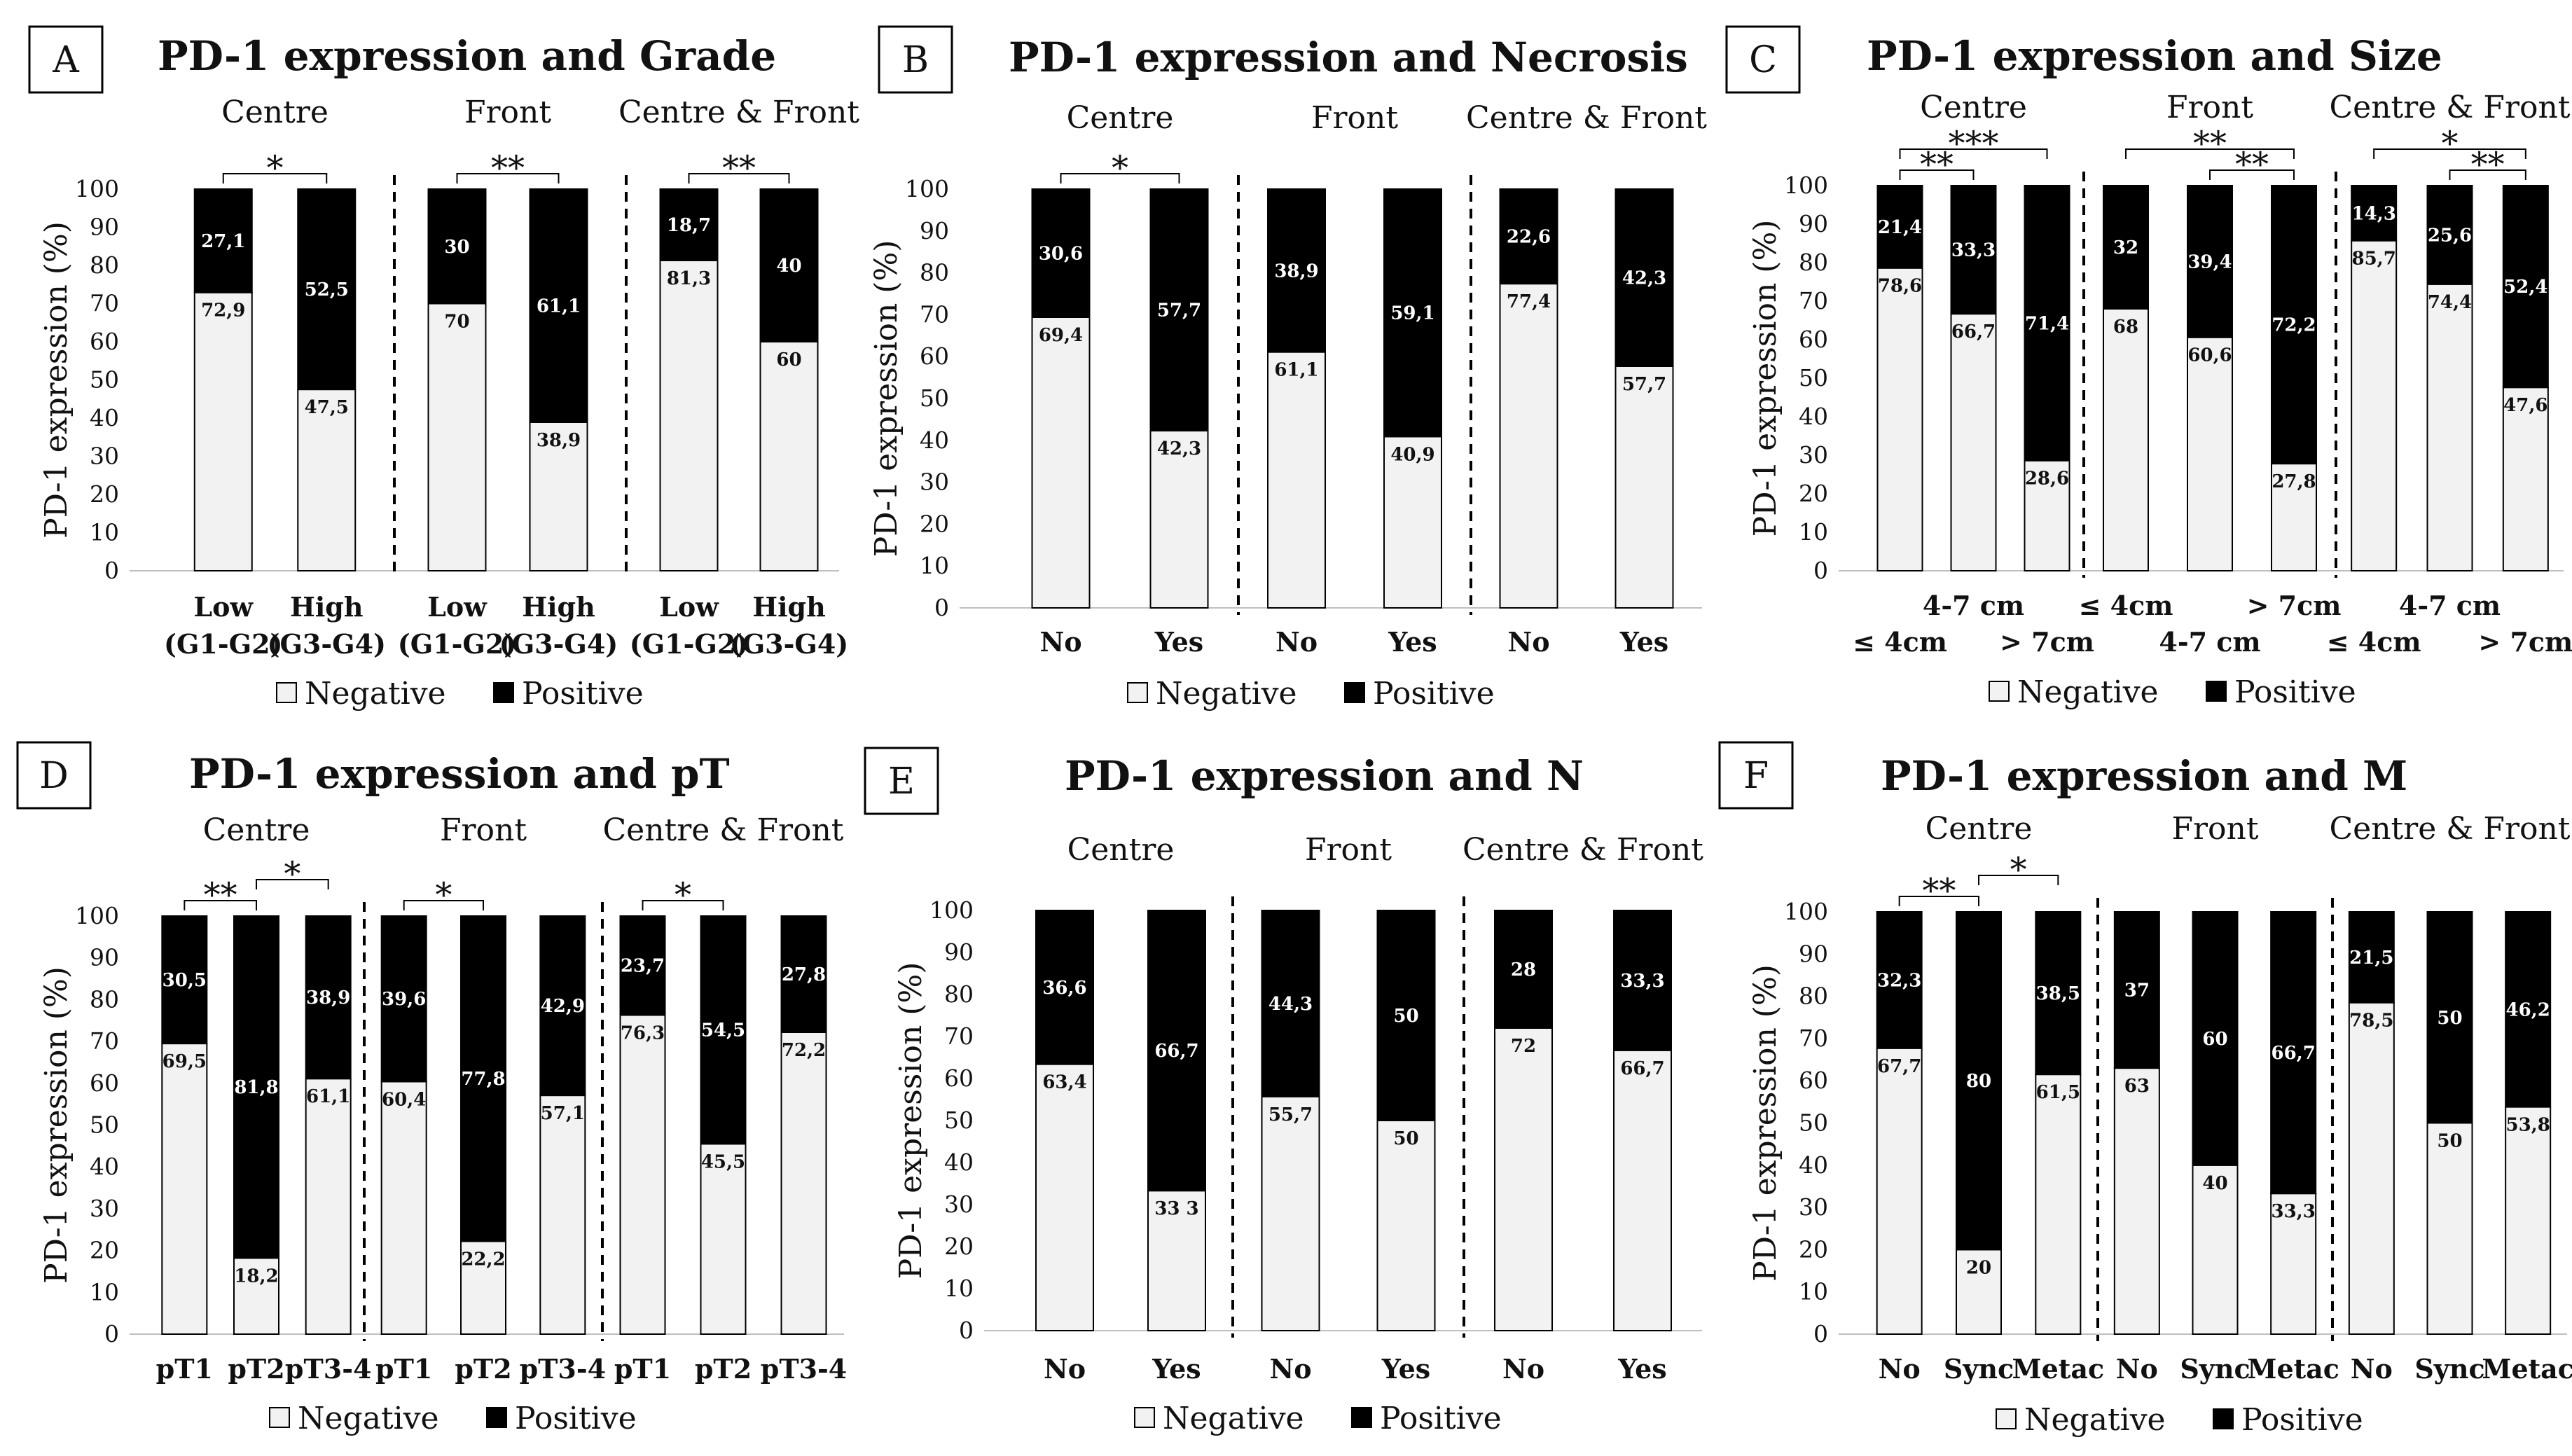  I want to click on data-label-negative: 85,7, so click(2374, 259).